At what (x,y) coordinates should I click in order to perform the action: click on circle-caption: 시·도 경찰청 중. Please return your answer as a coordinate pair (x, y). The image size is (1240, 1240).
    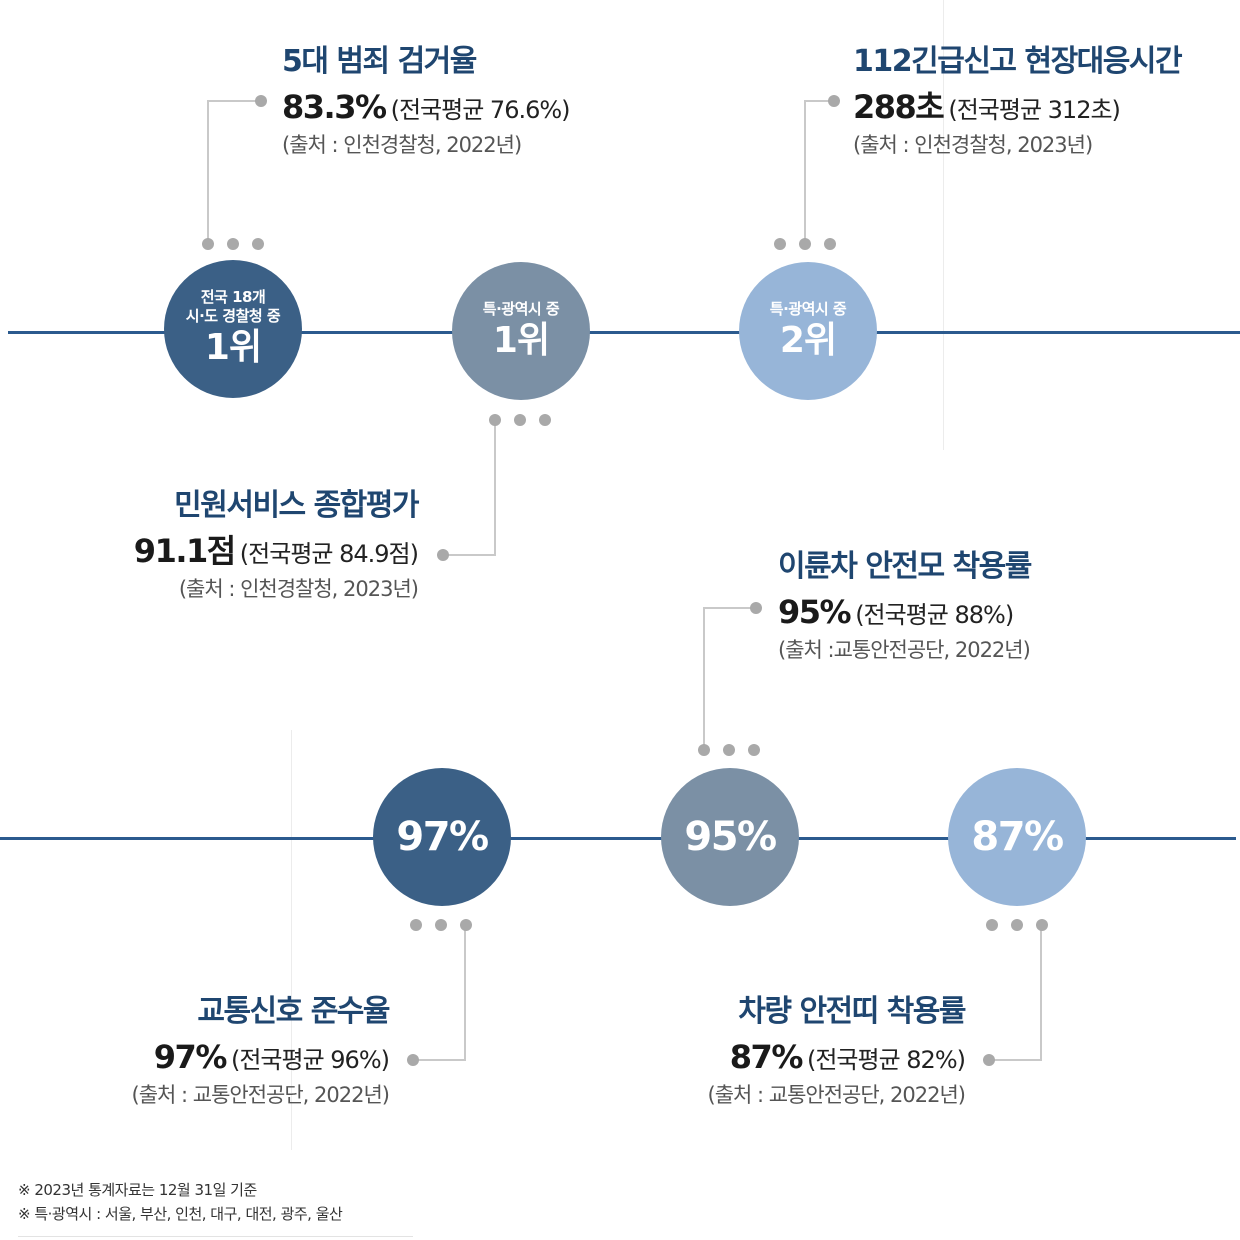
    Looking at the image, I should click on (233, 316).